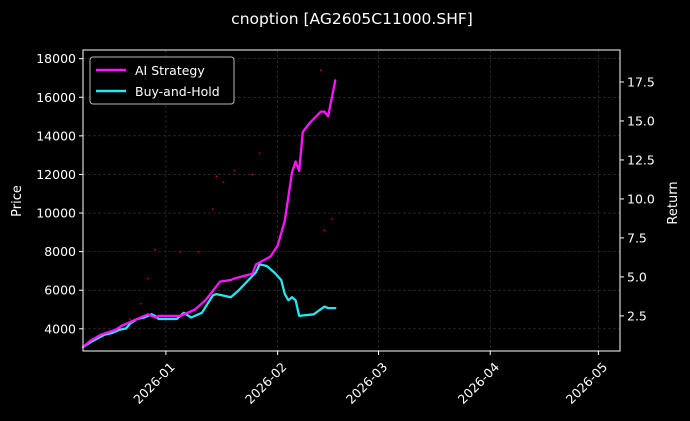  What do you see at coordinates (60, 251) in the screenshot?
I see `y-tick-label: 8000` at bounding box center [60, 251].